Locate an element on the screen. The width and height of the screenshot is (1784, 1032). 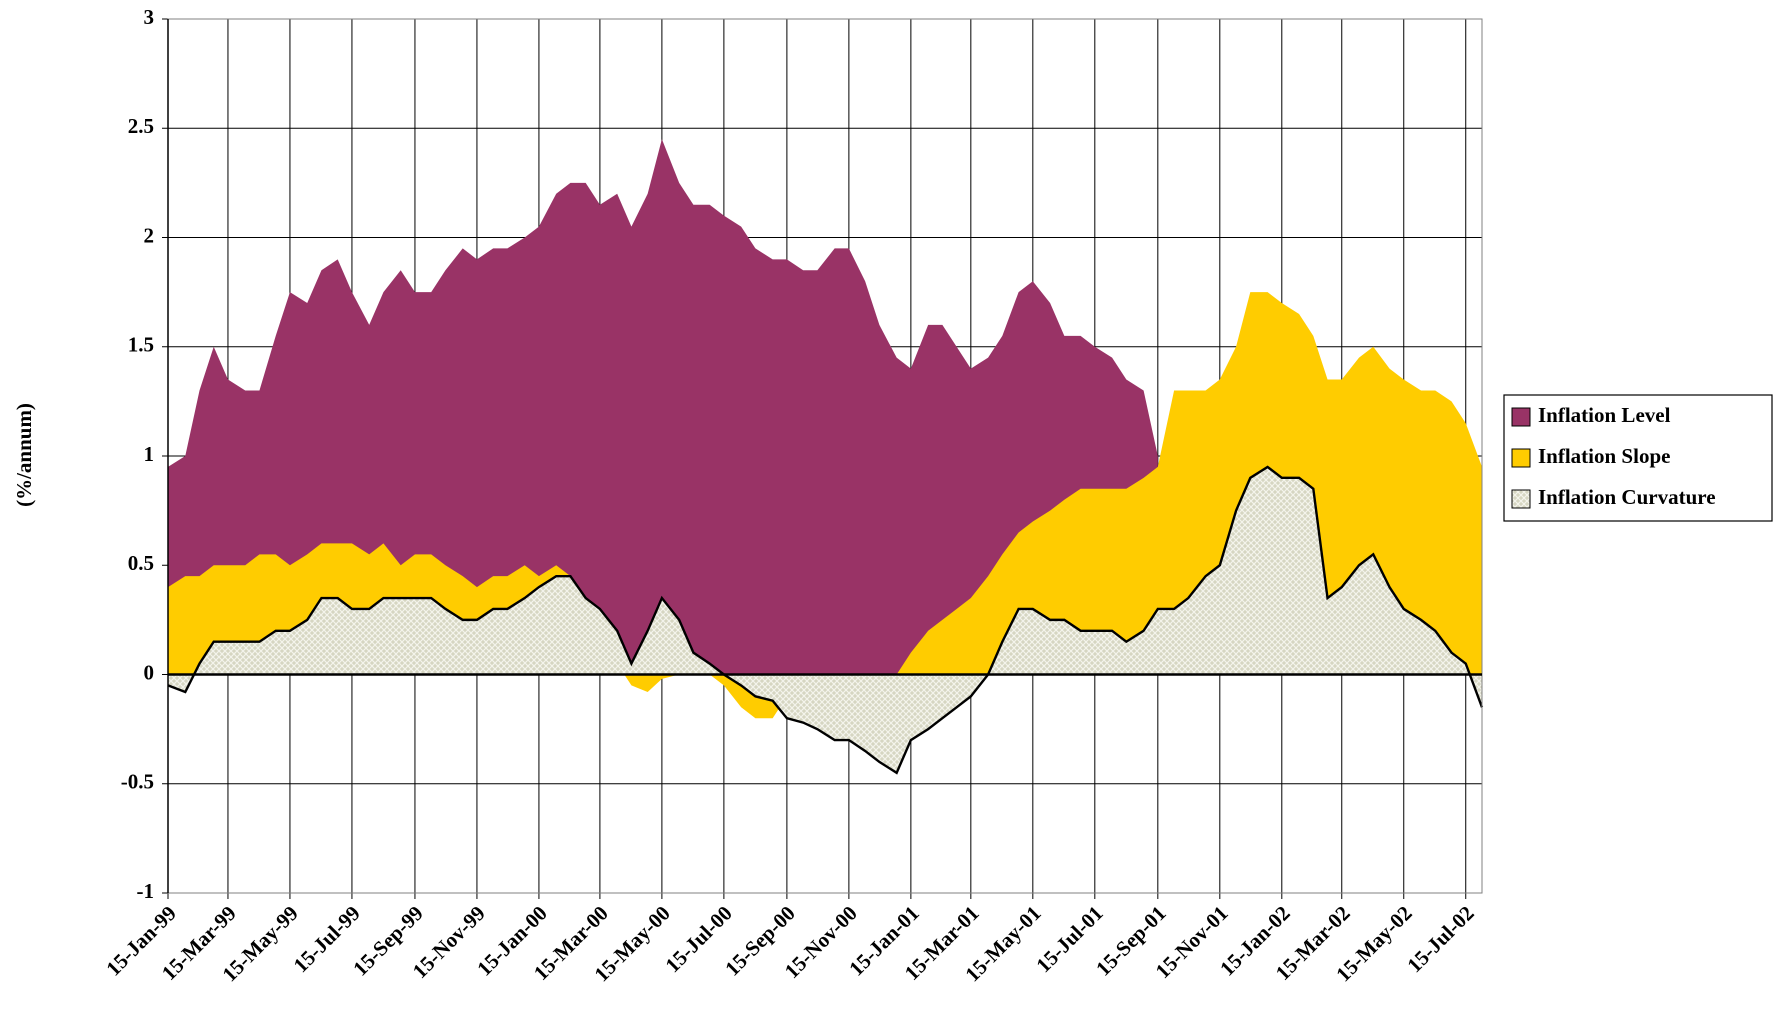
legend-label: Inflation Curvature is located at coordinates (1627, 497).